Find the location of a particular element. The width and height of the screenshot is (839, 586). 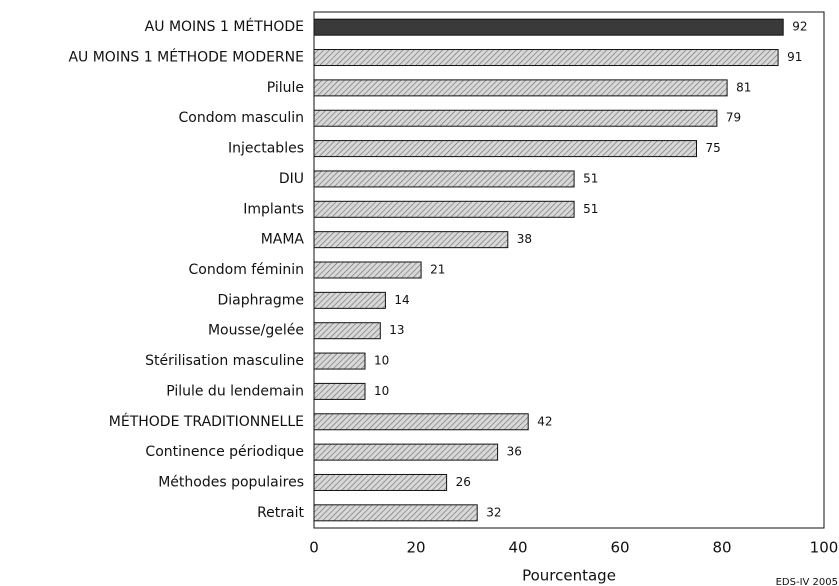

y-tick-label: Pilule du lendemain is located at coordinates (235, 391).